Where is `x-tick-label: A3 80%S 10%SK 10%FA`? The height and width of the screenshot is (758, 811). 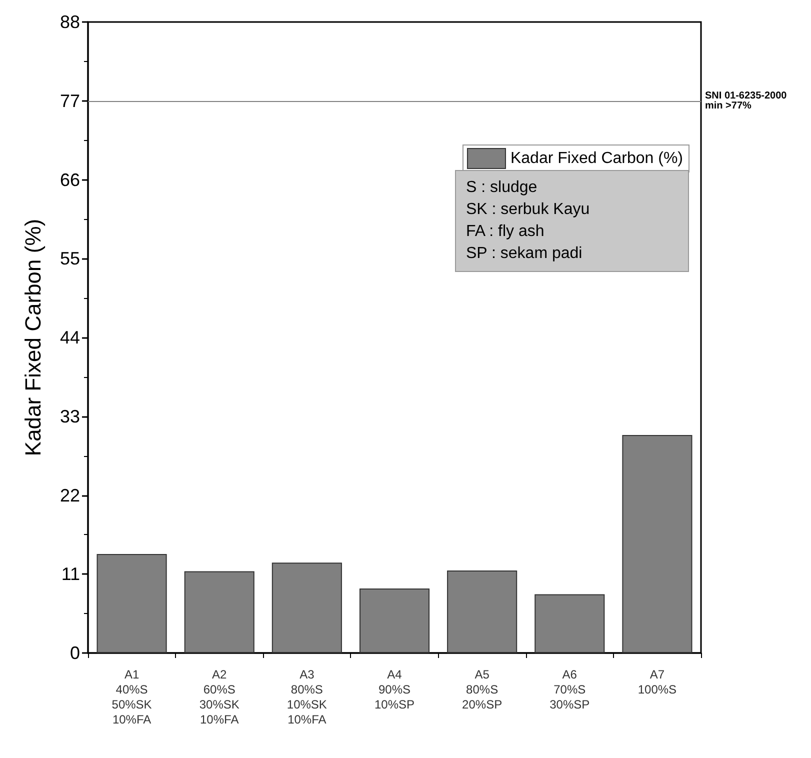
x-tick-label: A3 80%S 10%SK 10%FA is located at coordinates (306, 697).